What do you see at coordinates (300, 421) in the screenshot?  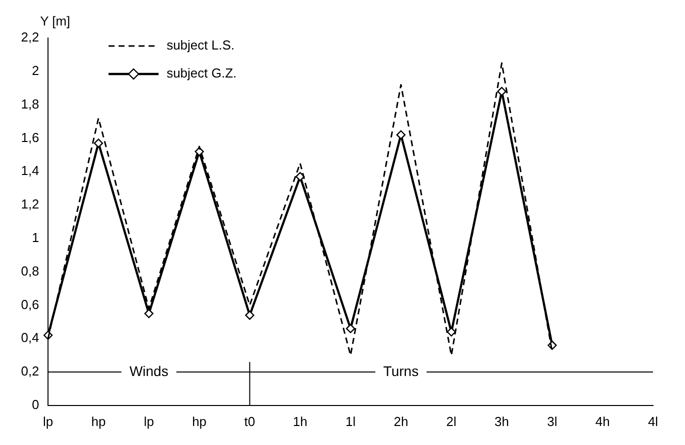 I see `x-tick-label: 1h` at bounding box center [300, 421].